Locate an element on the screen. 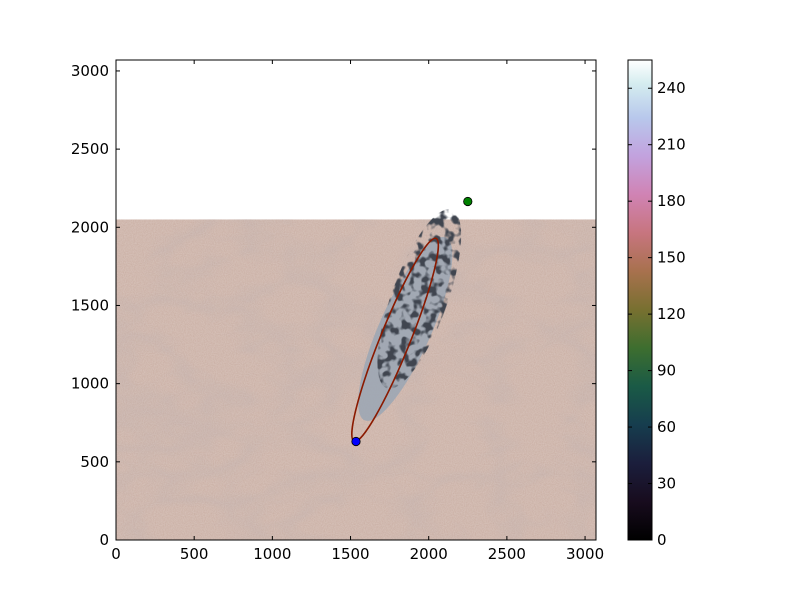 The width and height of the screenshot is (800, 600). y-tick-label: 0 is located at coordinates (104, 540).